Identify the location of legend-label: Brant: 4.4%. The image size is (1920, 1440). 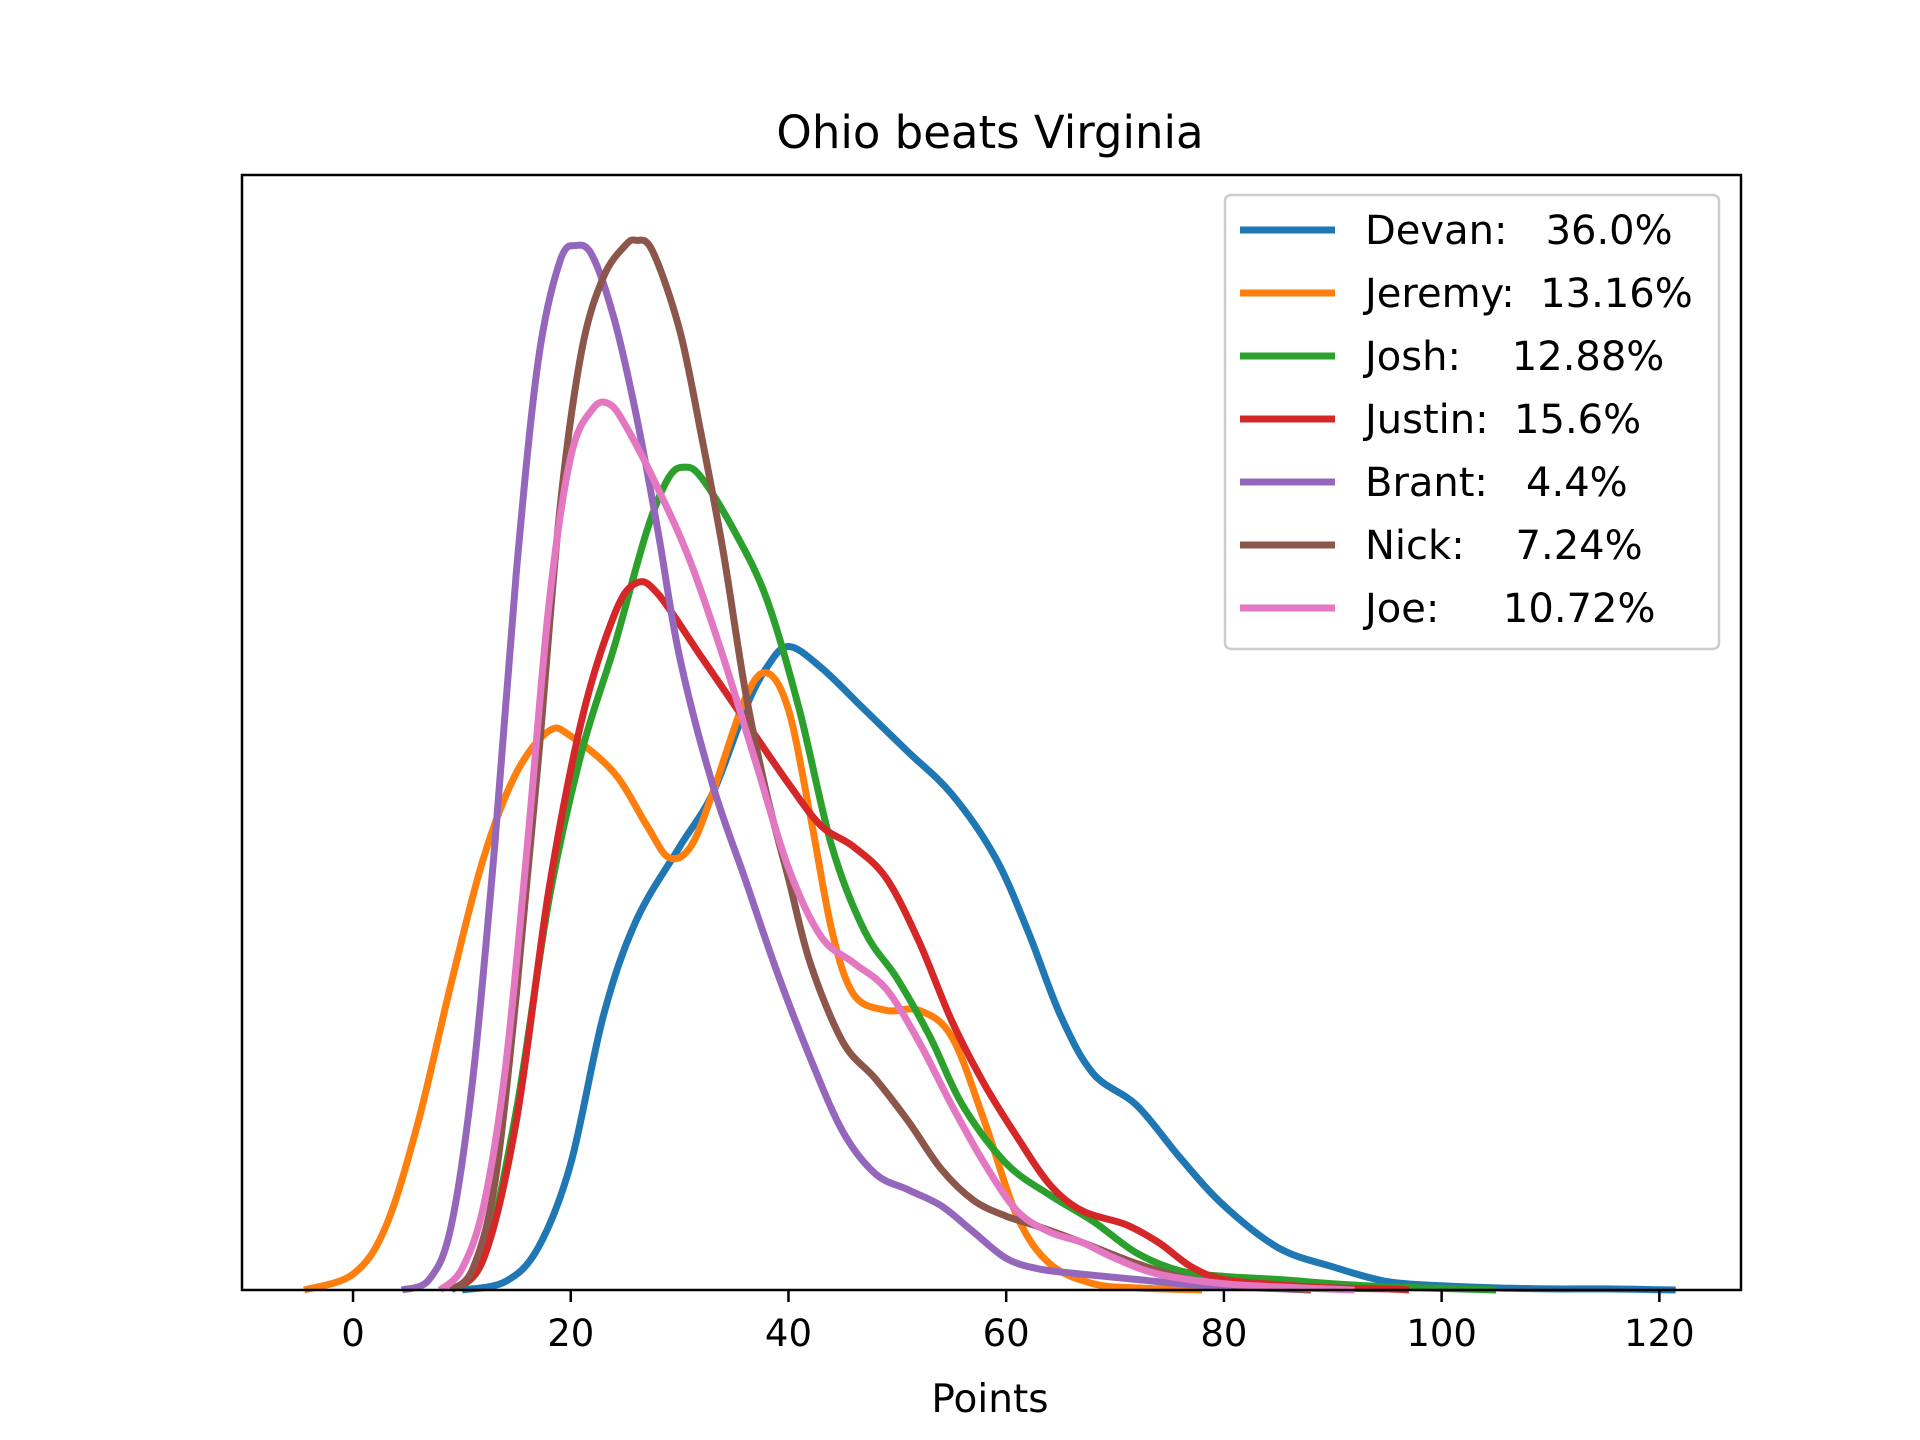
(1496, 483).